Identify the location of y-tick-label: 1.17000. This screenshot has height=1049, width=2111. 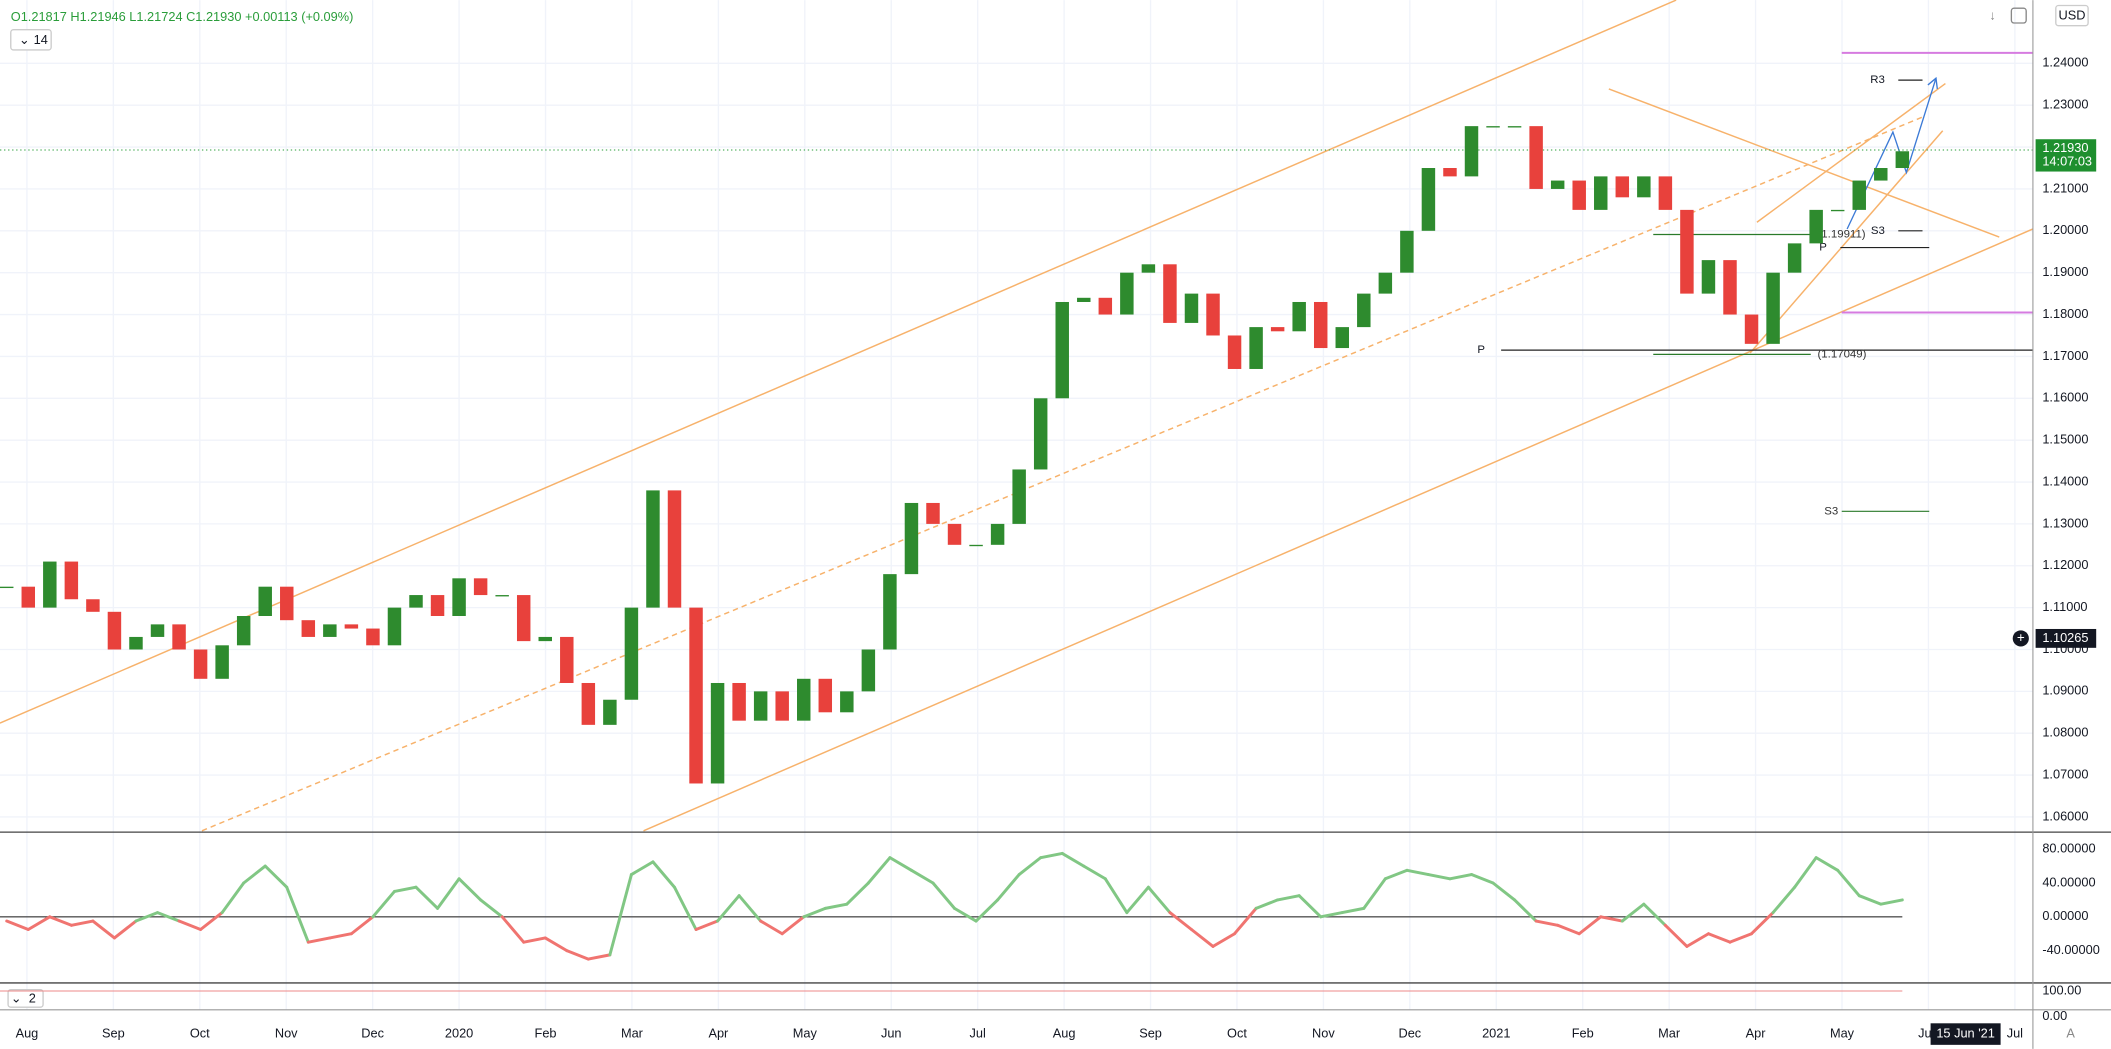
(2065, 355).